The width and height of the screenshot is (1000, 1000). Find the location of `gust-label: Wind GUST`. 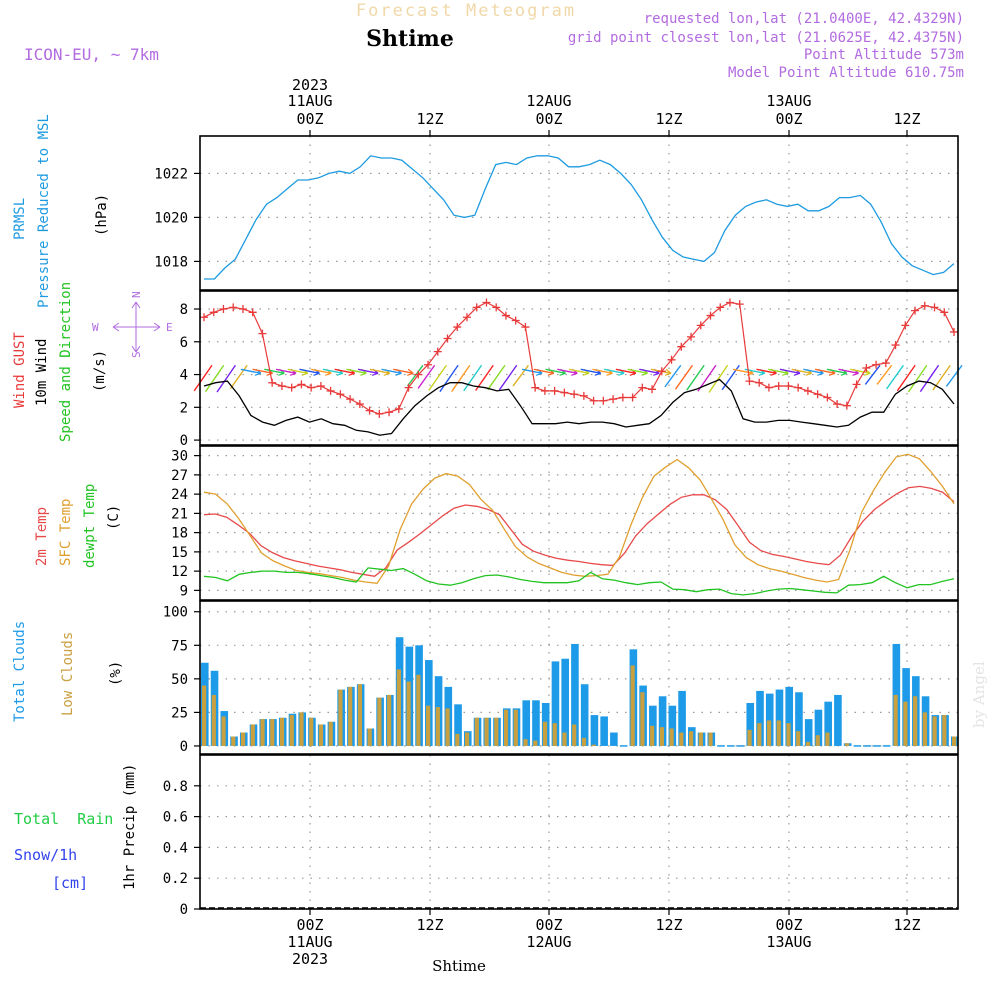

gust-label: Wind GUST is located at coordinates (20, 370).